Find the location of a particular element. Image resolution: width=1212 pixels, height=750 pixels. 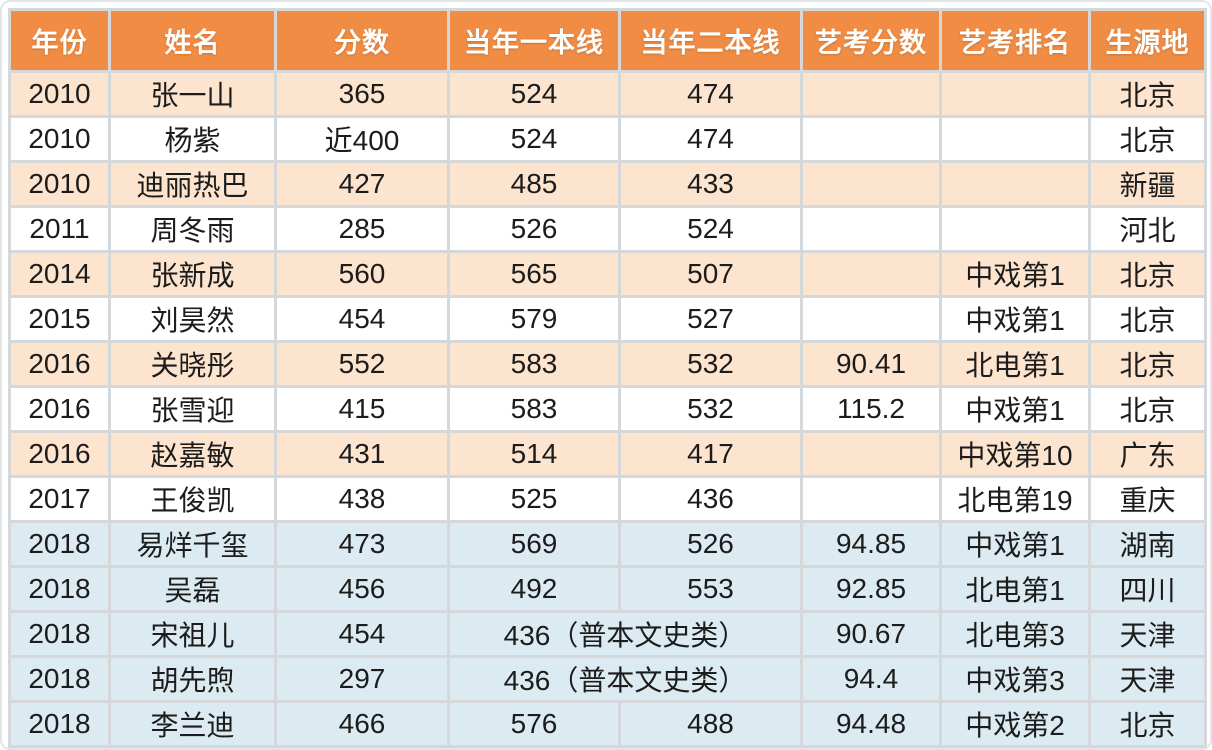

table-row: 2016 关晓彤 552 583 532 90.41 北电第1 北京 is located at coordinates (607, 364).